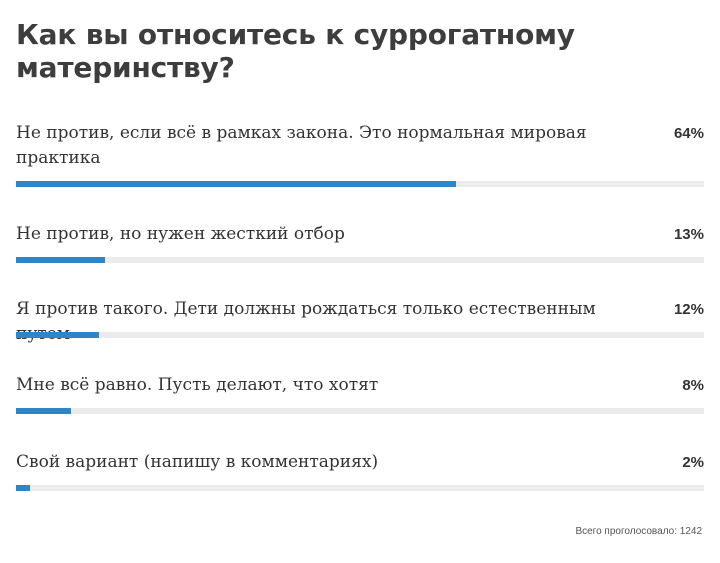 The height and width of the screenshot is (563, 720). I want to click on poll-option-percent: 12%, so click(688, 309).